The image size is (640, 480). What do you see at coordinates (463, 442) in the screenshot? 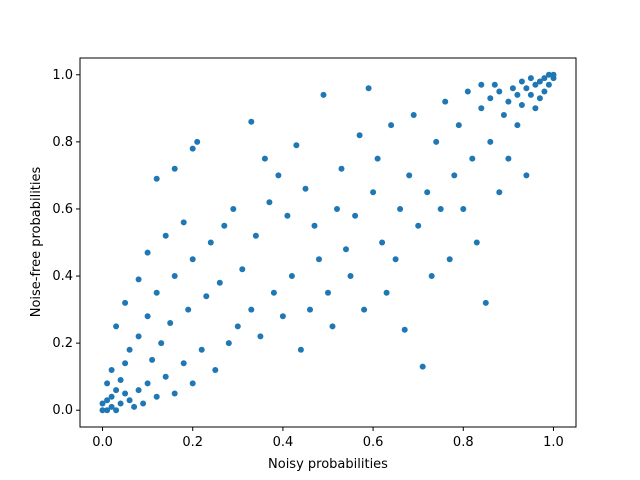
I see `x-tick-label: 0.8` at bounding box center [463, 442].